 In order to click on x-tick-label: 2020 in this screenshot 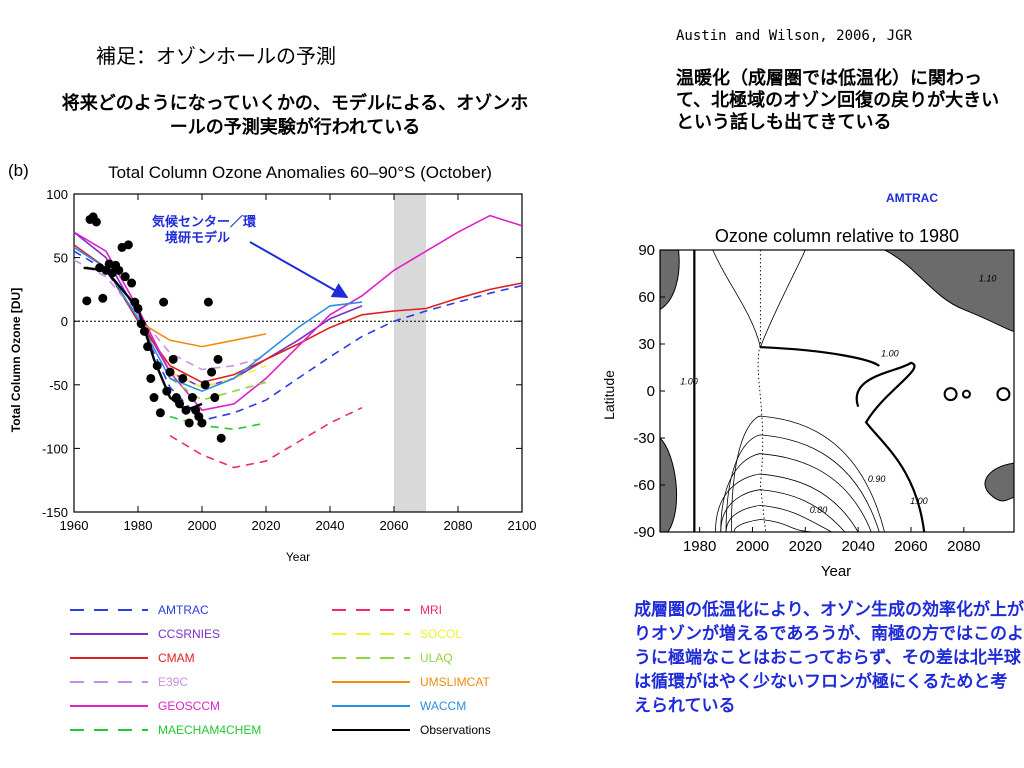, I will do `click(805, 546)`.